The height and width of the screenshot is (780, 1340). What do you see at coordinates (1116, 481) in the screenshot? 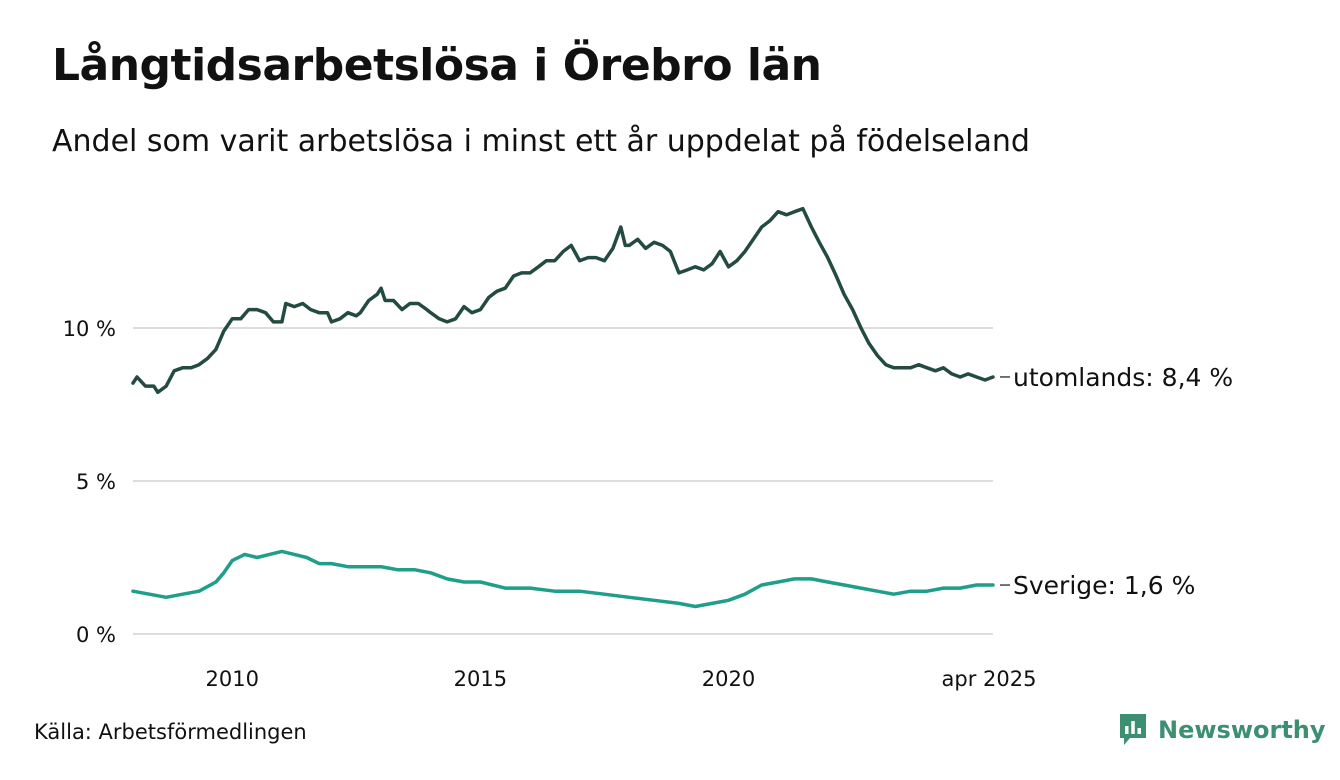
I see `series-end-labels: utomlands: 8,4 % Sverige: 1,6 %` at bounding box center [1116, 481].